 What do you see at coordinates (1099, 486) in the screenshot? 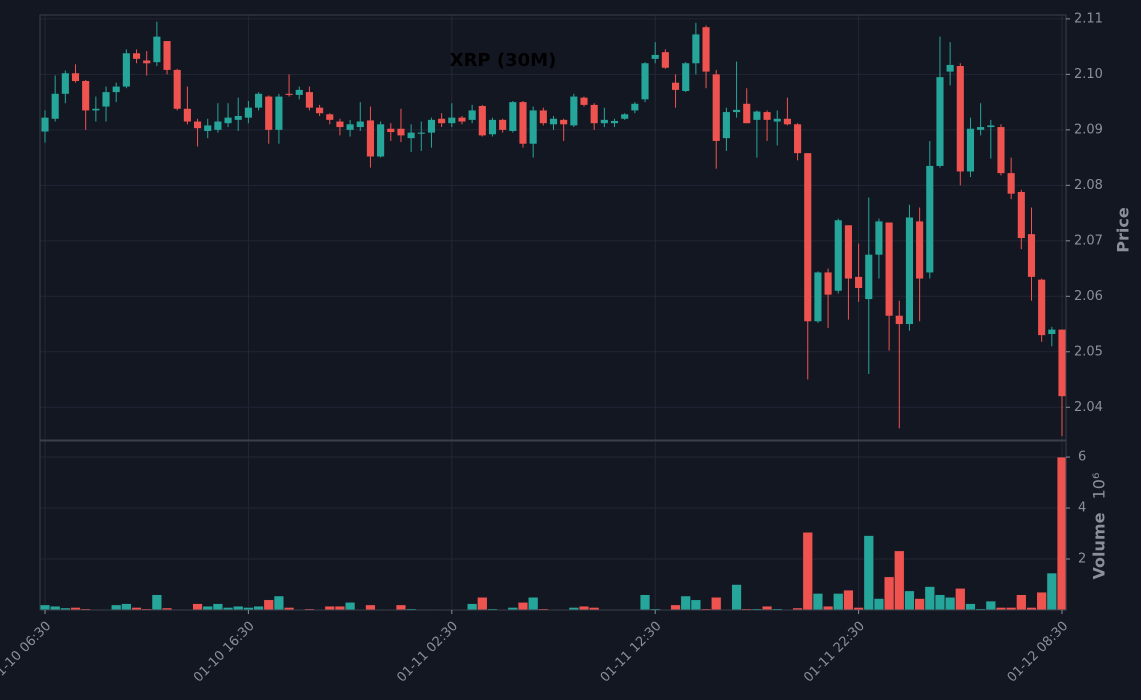
I see `volume-axis-scale: 10⁶` at bounding box center [1099, 486].